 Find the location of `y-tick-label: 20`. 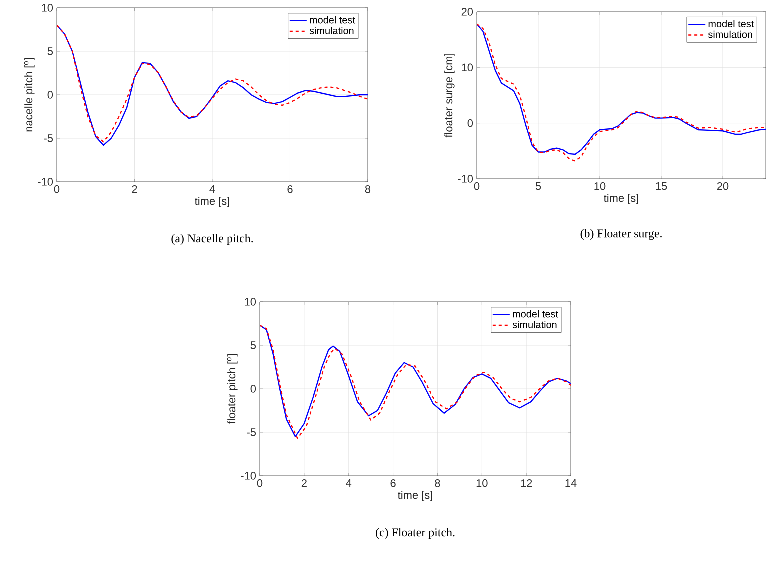

y-tick-label: 20 is located at coordinates (468, 12).